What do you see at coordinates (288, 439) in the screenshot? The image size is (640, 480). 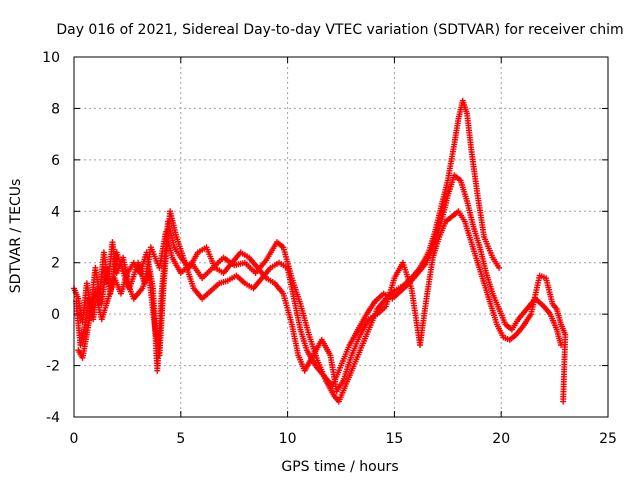 I see `x-tick-label: 10` at bounding box center [288, 439].